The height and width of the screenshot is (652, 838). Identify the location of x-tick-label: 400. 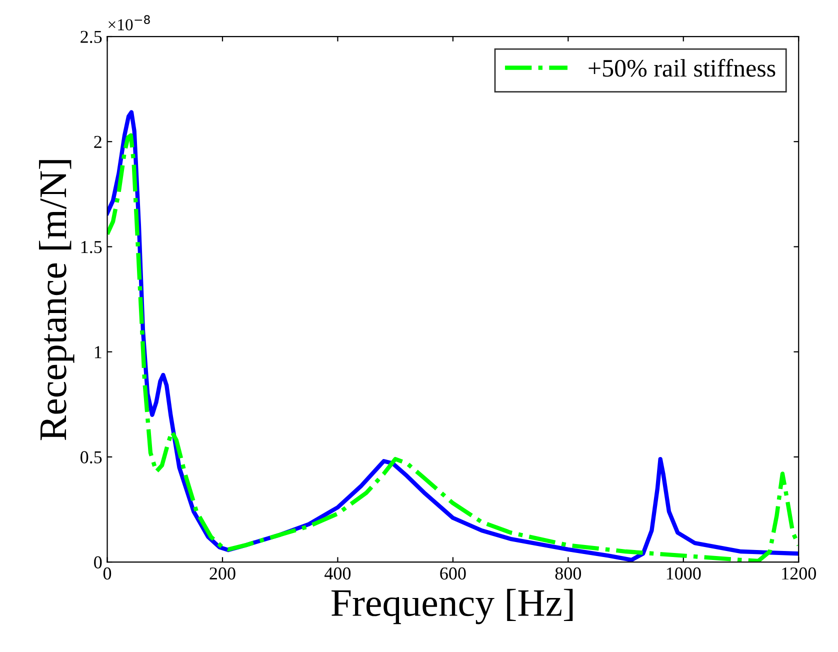
(337, 573).